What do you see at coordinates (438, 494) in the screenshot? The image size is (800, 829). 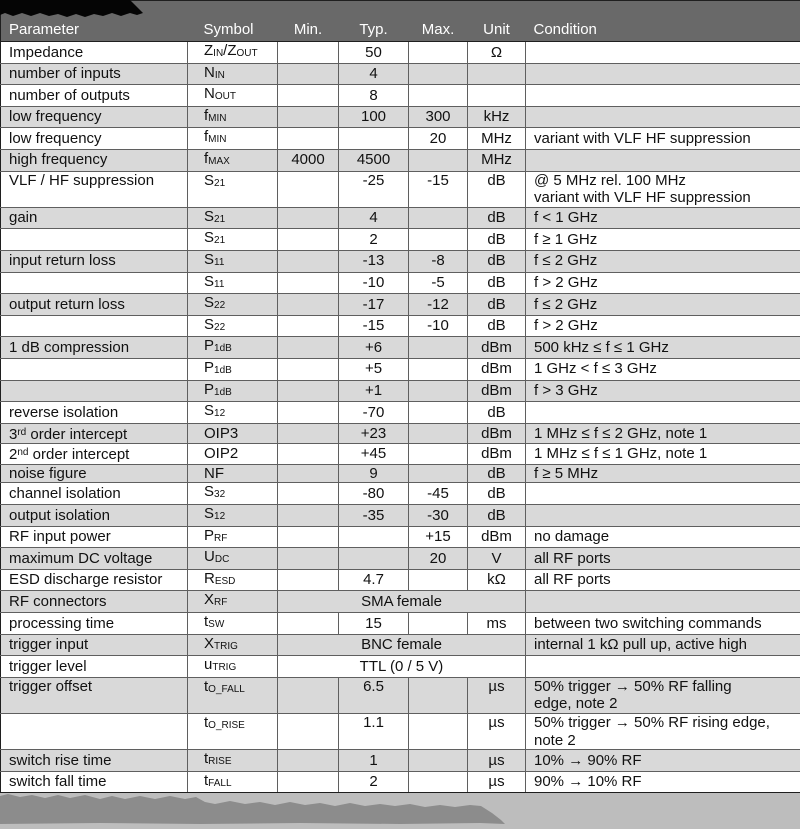 I see `max-cell: -45` at bounding box center [438, 494].